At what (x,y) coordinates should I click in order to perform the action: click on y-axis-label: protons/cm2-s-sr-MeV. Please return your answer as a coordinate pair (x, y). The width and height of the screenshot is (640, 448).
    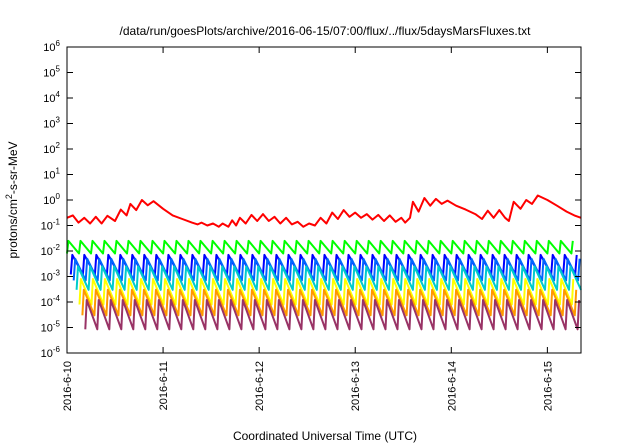
    Looking at the image, I should click on (12, 199).